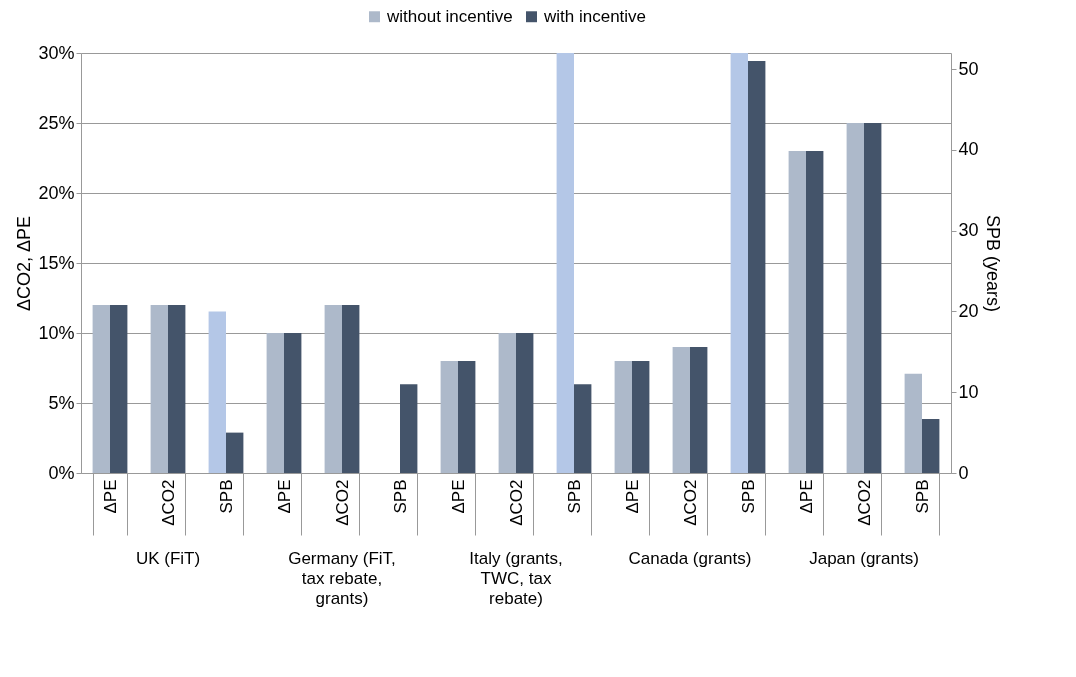 Image resolution: width=1076 pixels, height=677 pixels. Describe the element at coordinates (864, 558) in the screenshot. I see `text: Japan (grants)` at that location.